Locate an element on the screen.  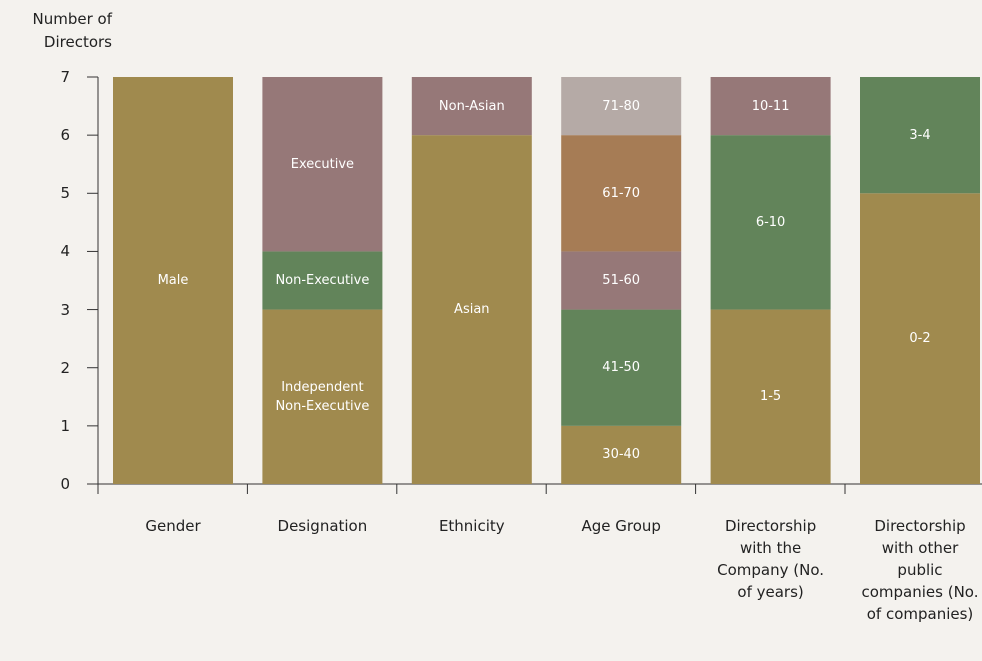
segment-label: Asian is located at coordinates (472, 310).